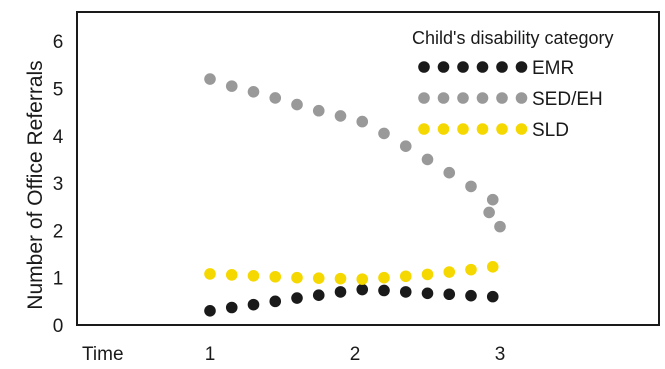 The image size is (665, 369). Describe the element at coordinates (351, 300) in the screenshot. I see `series-emr` at that location.